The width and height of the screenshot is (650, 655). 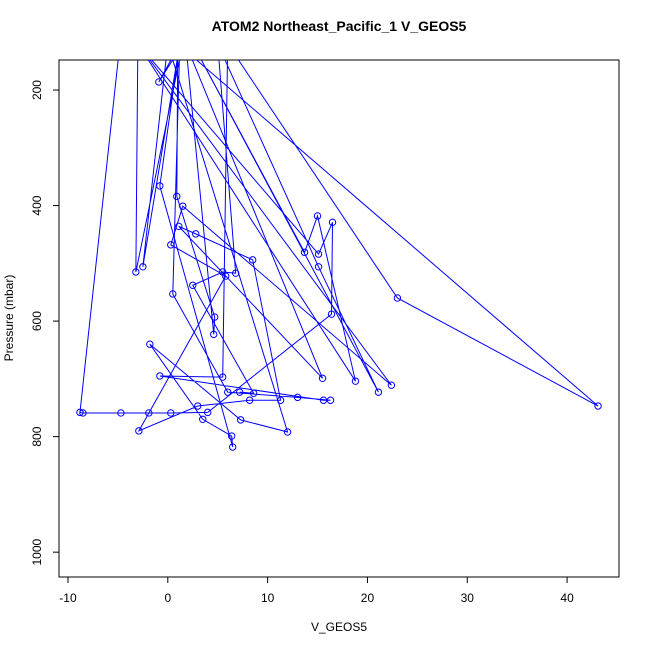 What do you see at coordinates (37, 321) in the screenshot?
I see `y-tick-label: 600` at bounding box center [37, 321].